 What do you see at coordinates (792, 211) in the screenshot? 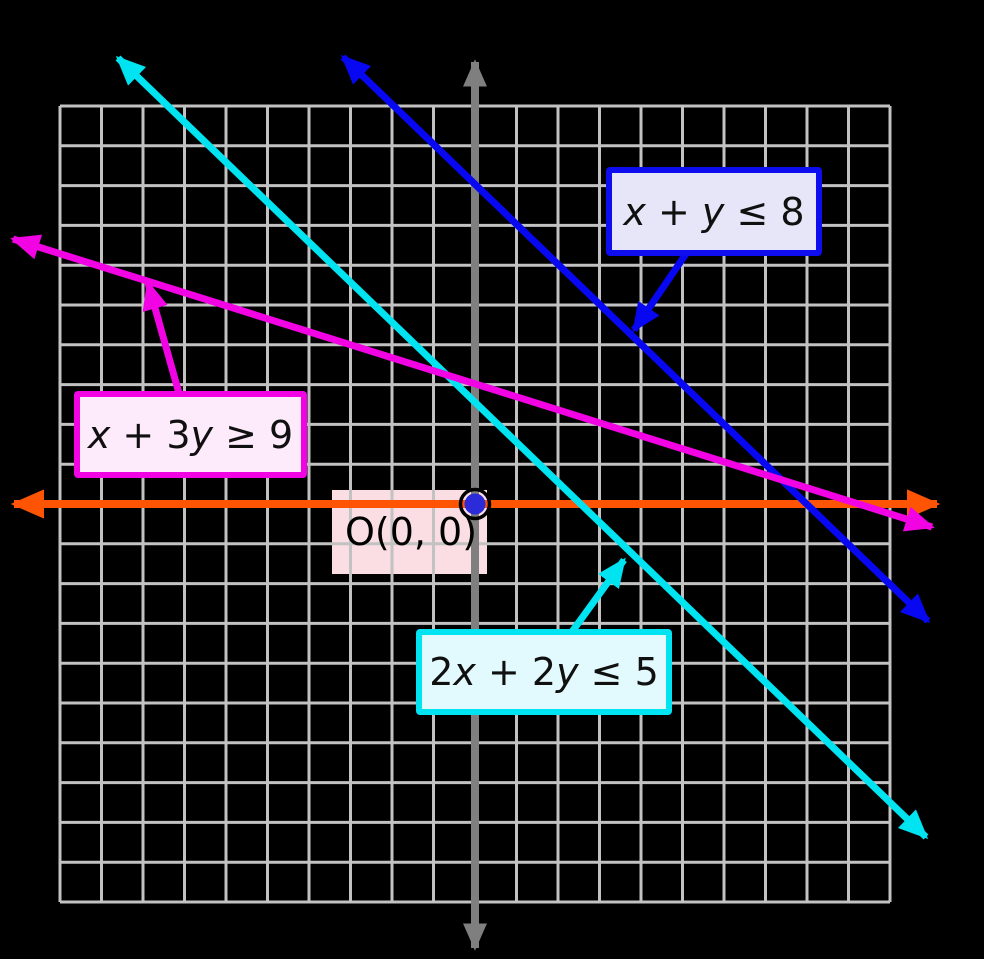
I see `eq-value: 8` at bounding box center [792, 211].